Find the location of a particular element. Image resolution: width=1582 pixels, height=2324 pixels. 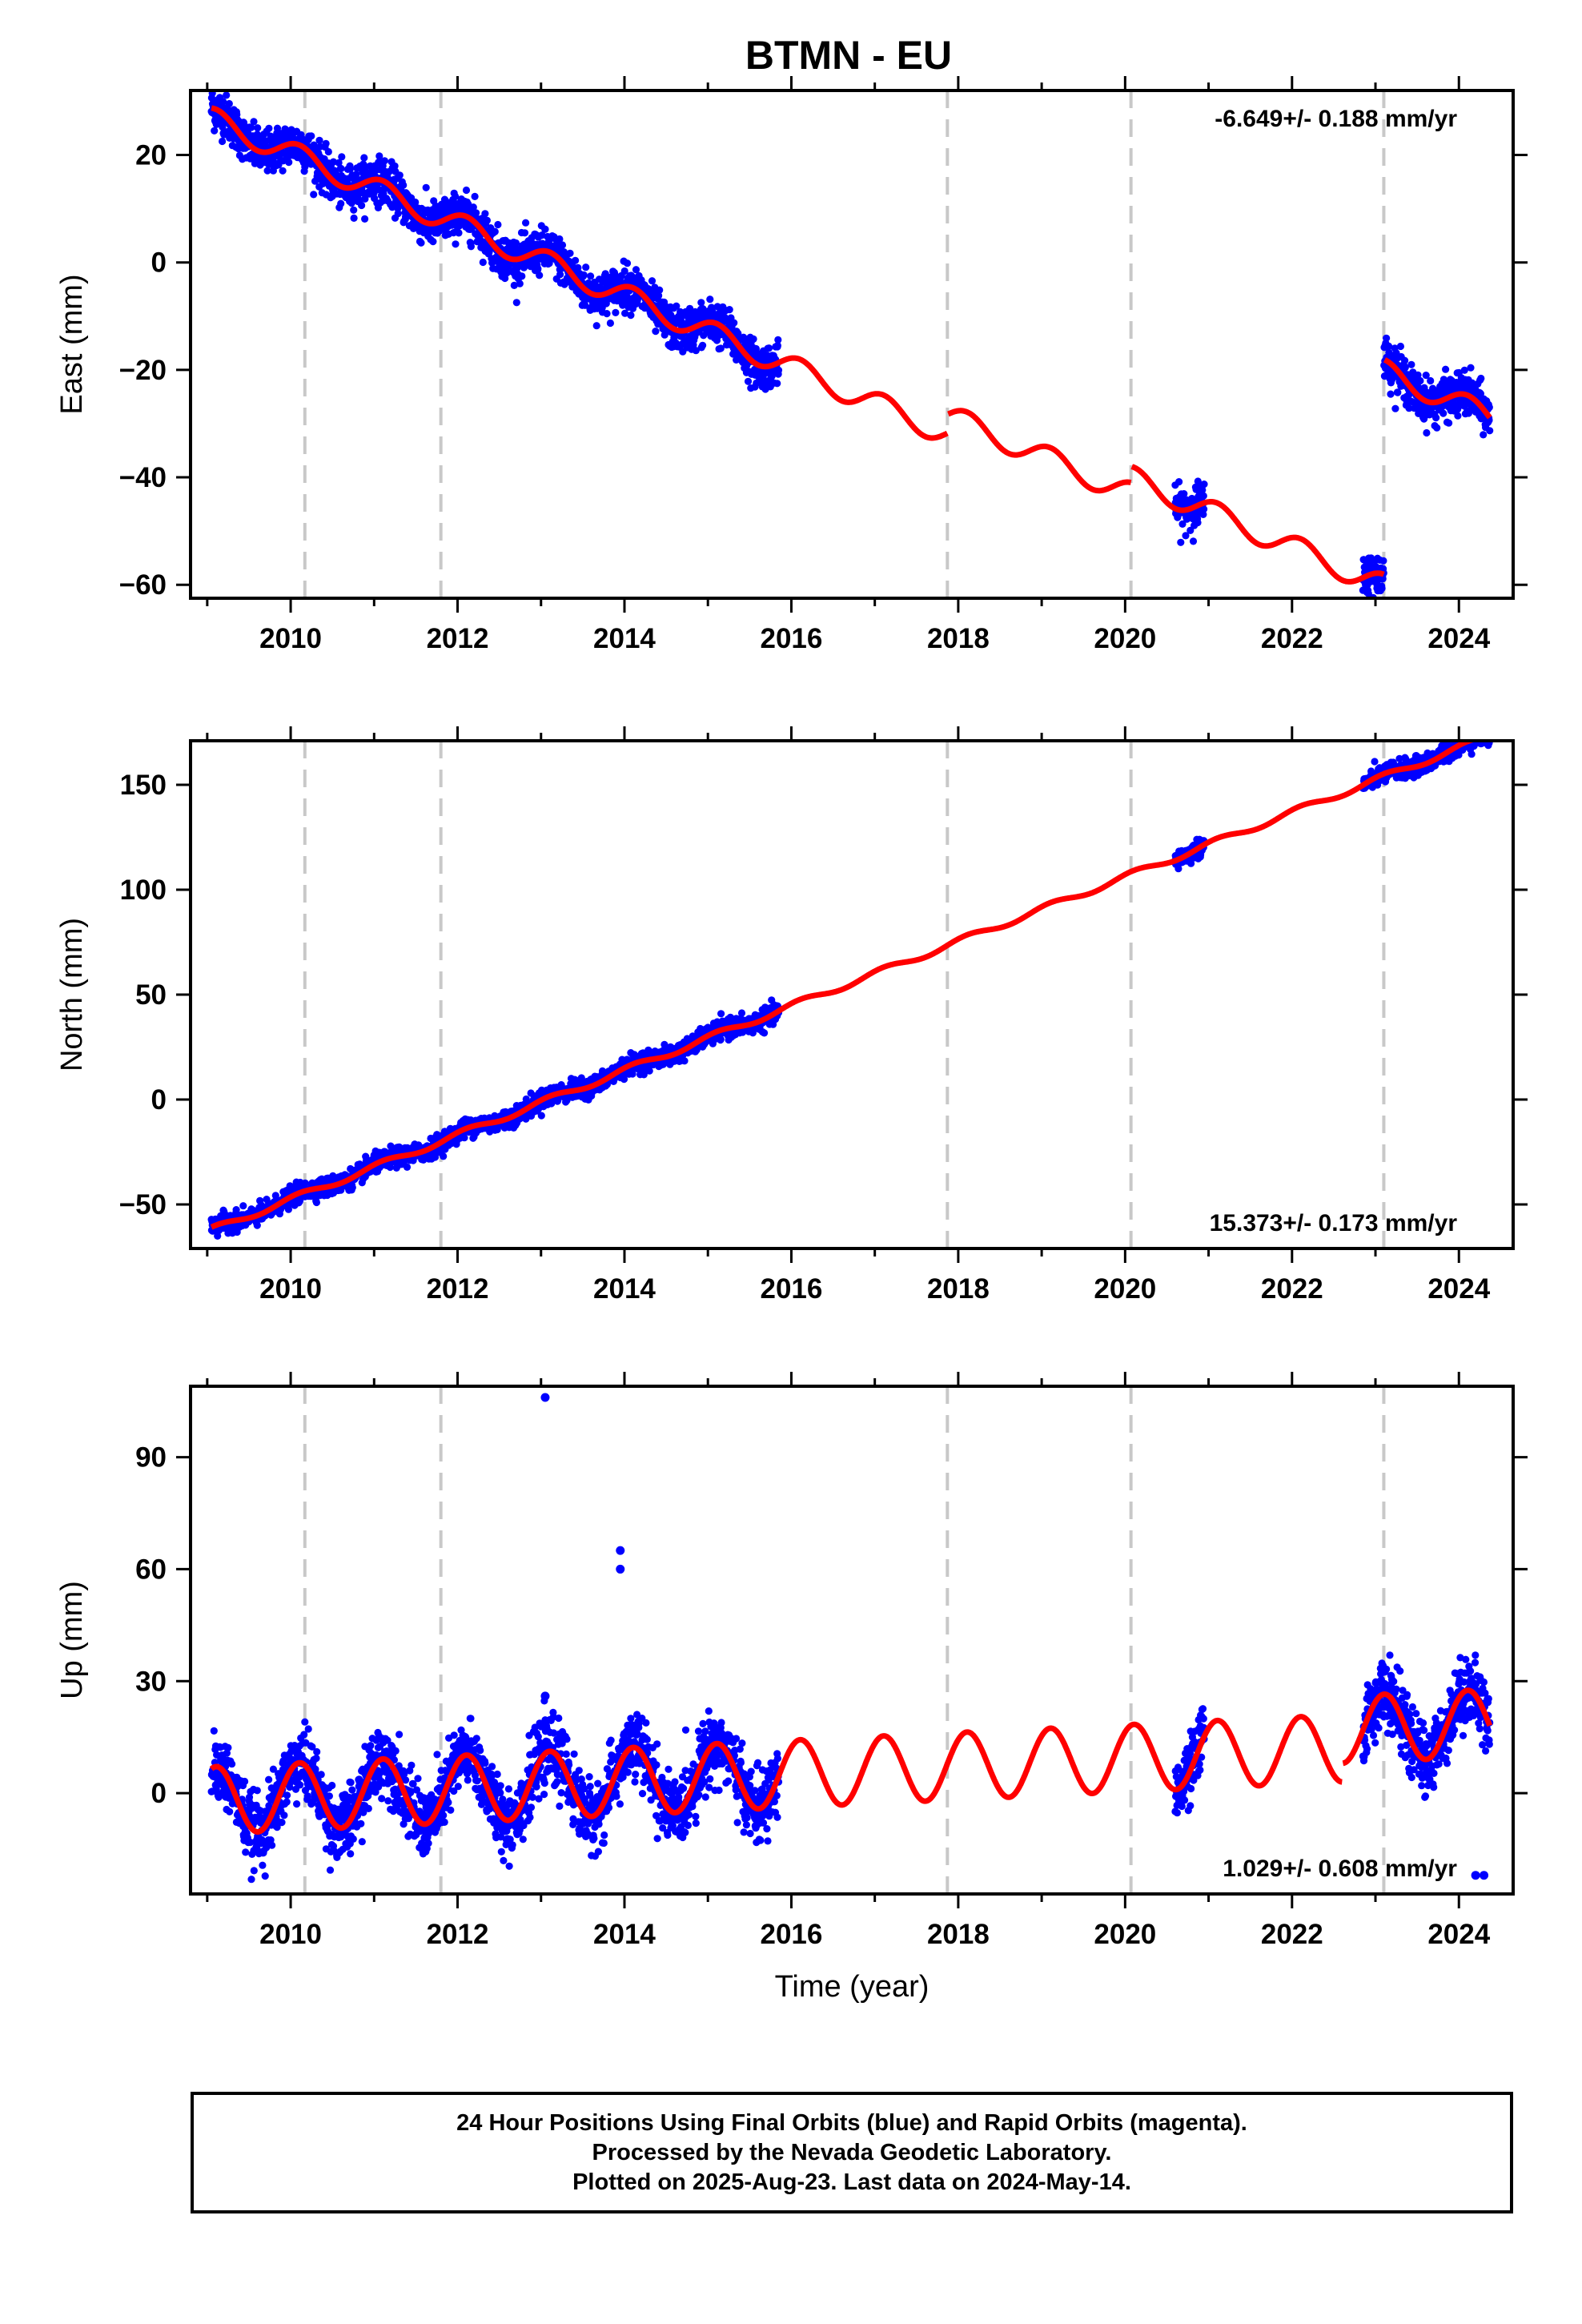

x-tick-label: 2018 is located at coordinates (958, 638).